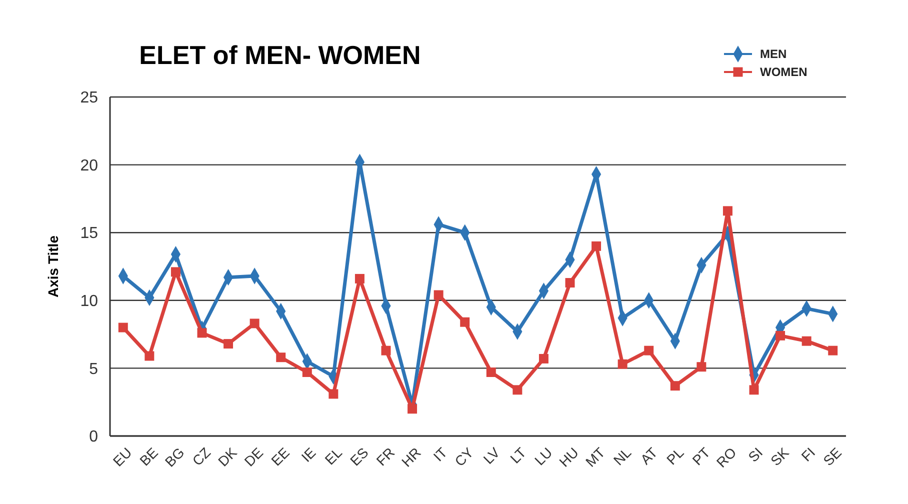 This screenshot has width=908, height=504. I want to click on x-tick-label: LU, so click(543, 456).